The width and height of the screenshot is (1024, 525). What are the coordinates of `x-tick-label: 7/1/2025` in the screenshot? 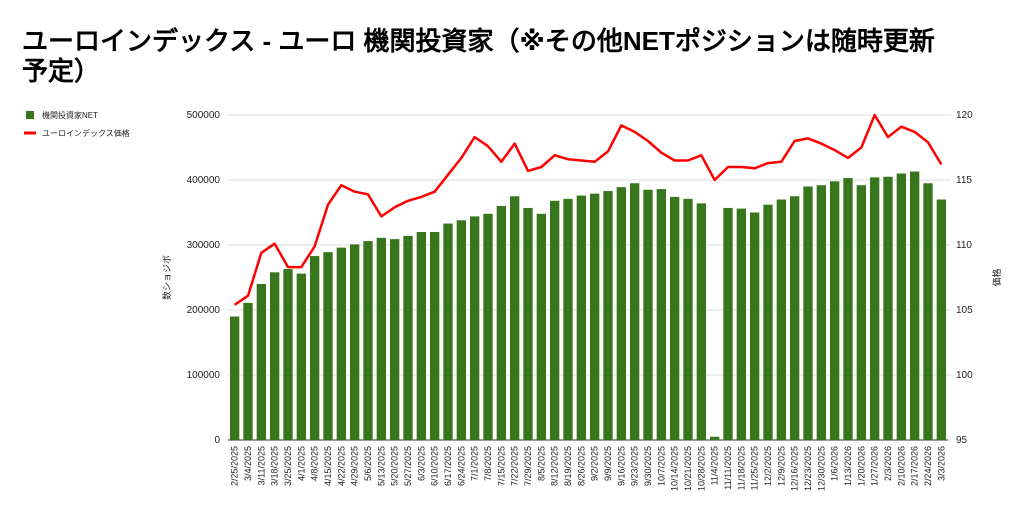 It's located at (475, 463).